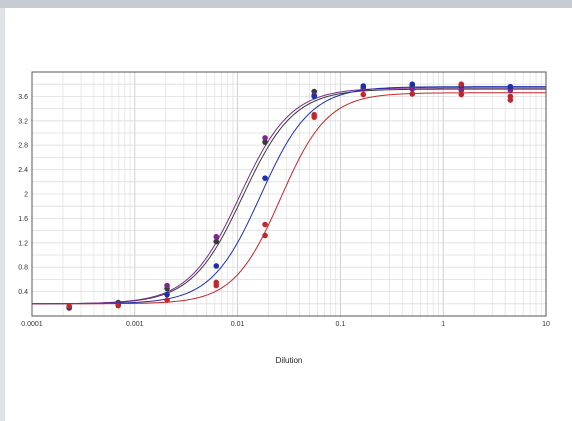  What do you see at coordinates (285, 324) in the screenshot?
I see `x-axis-ticks: 0.0001 0.001 0.01 0.1 1 10` at bounding box center [285, 324].